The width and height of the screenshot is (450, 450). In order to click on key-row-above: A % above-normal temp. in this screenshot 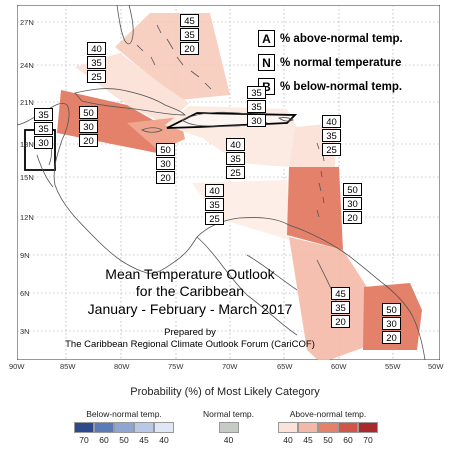, I will do `click(348, 38)`.